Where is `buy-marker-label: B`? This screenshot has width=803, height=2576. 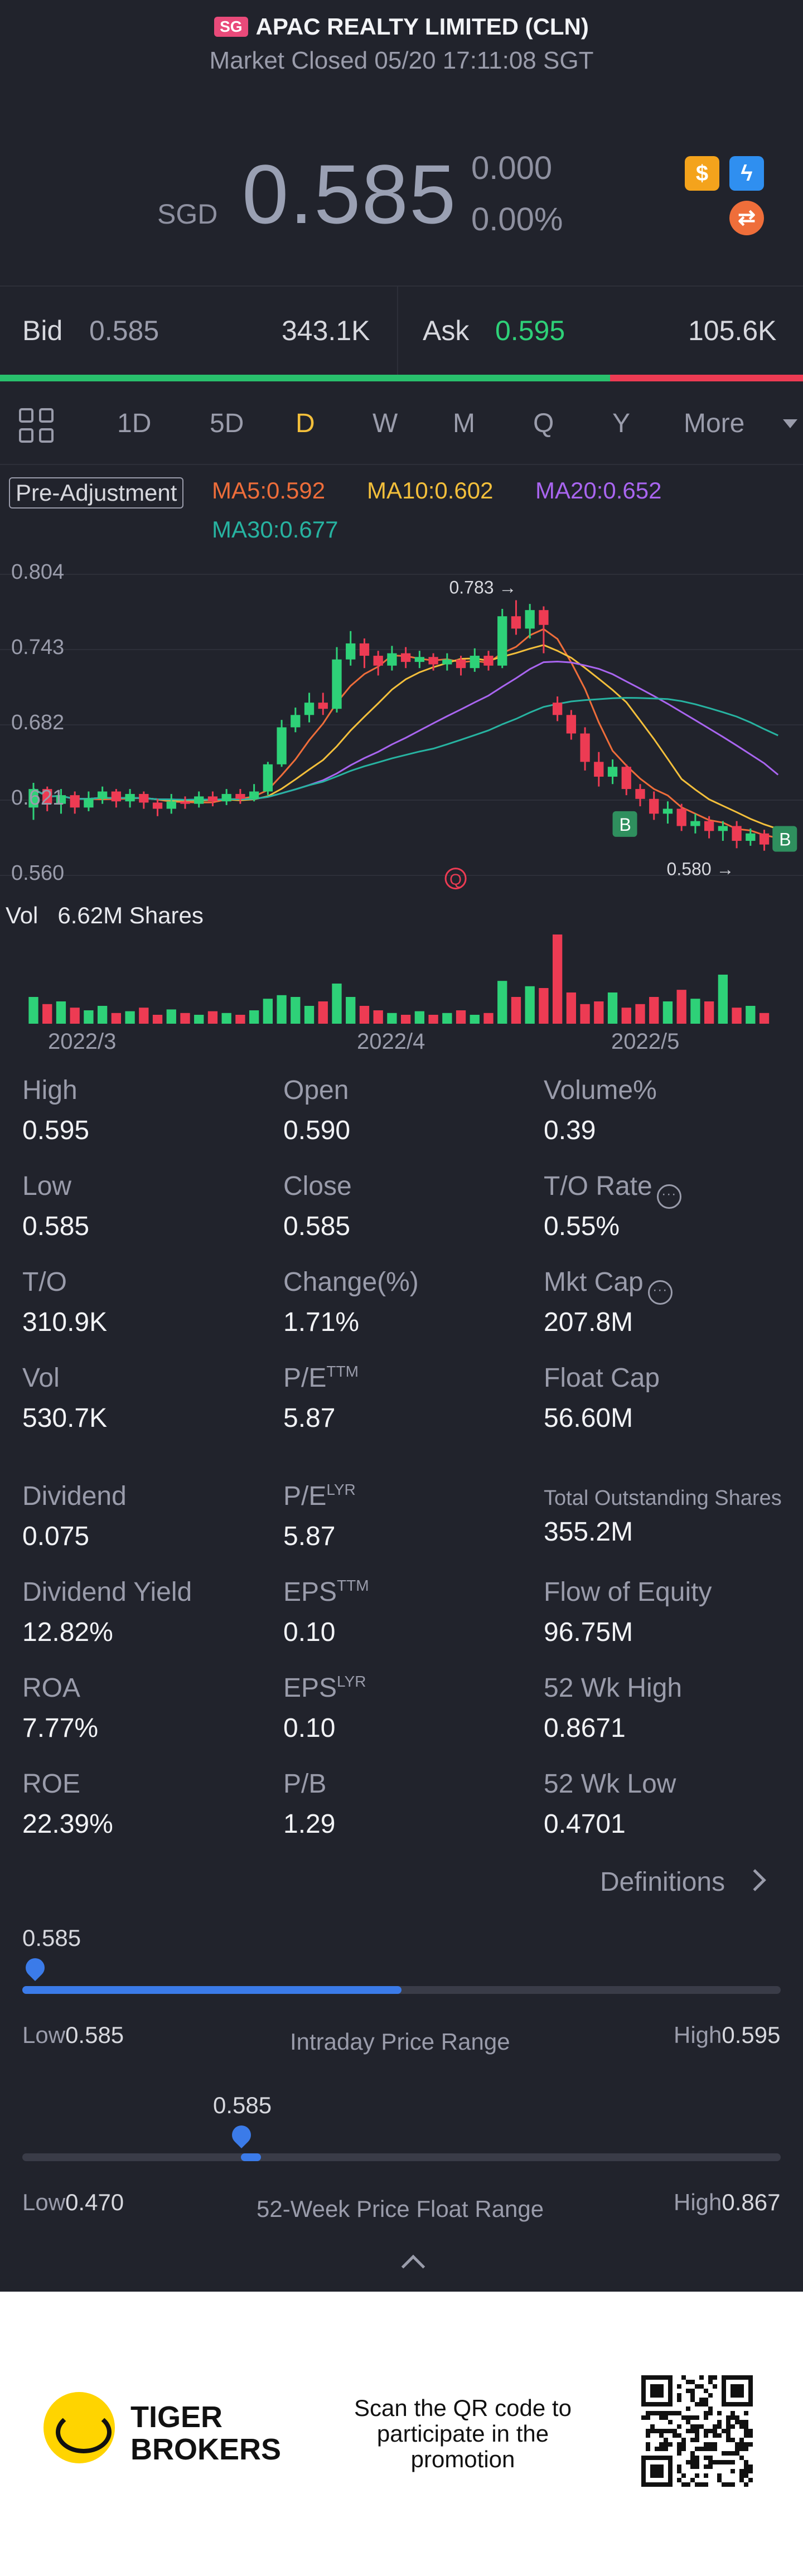 buy-marker-label: B is located at coordinates (625, 825).